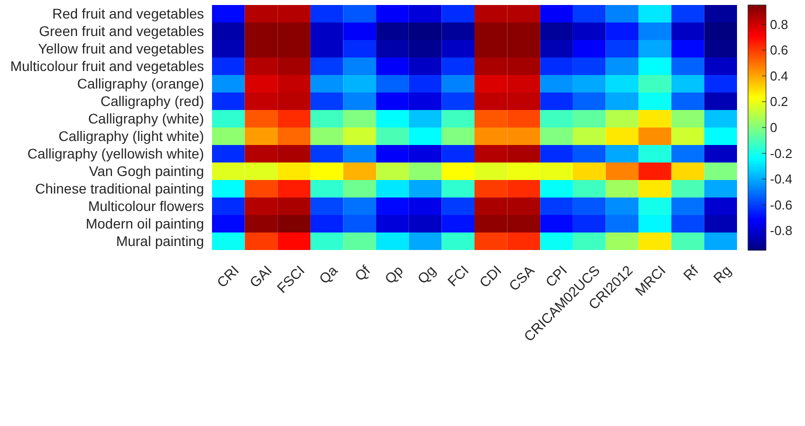 The width and height of the screenshot is (805, 426). What do you see at coordinates (781, 230) in the screenshot?
I see `color-bar-label: -0.8` at bounding box center [781, 230].